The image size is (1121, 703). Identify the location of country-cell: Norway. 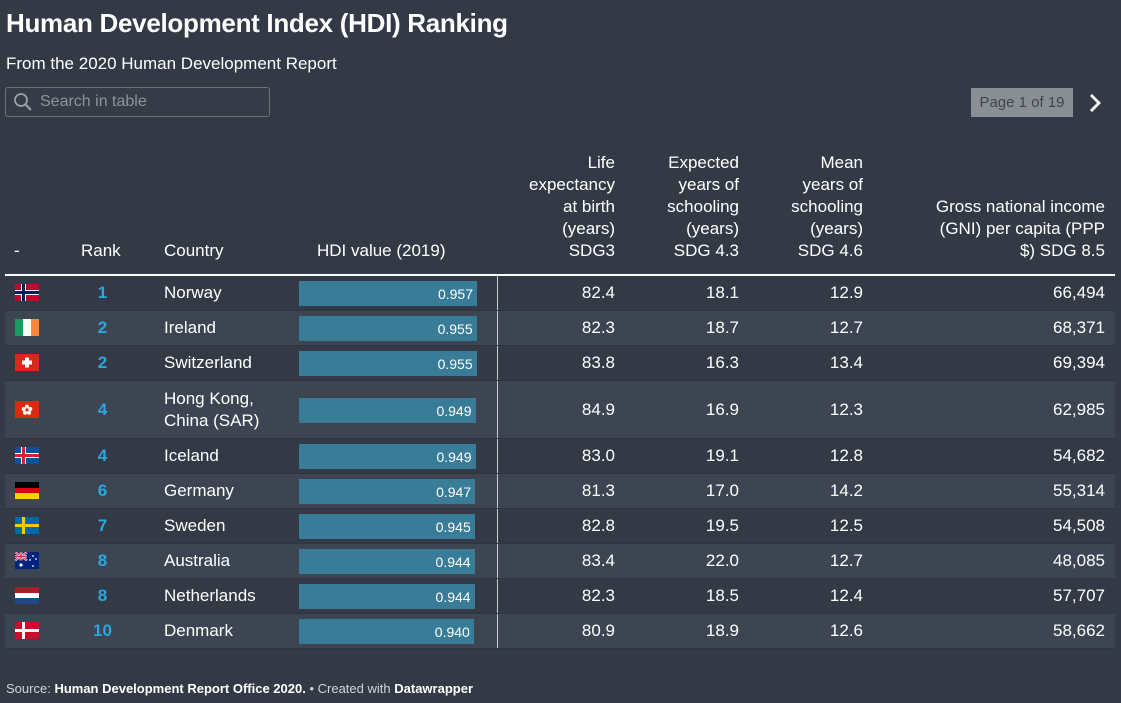
(193, 292).